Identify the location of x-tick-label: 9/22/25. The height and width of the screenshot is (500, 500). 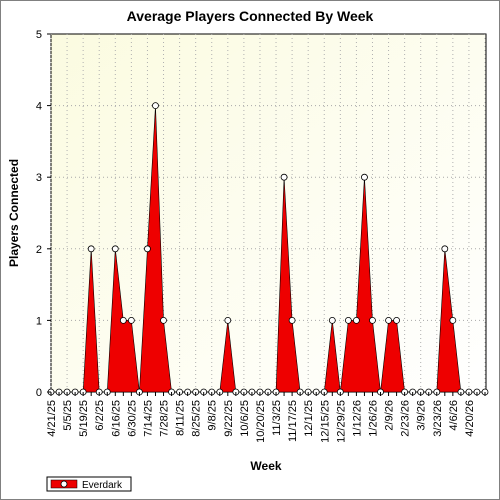
(229, 418).